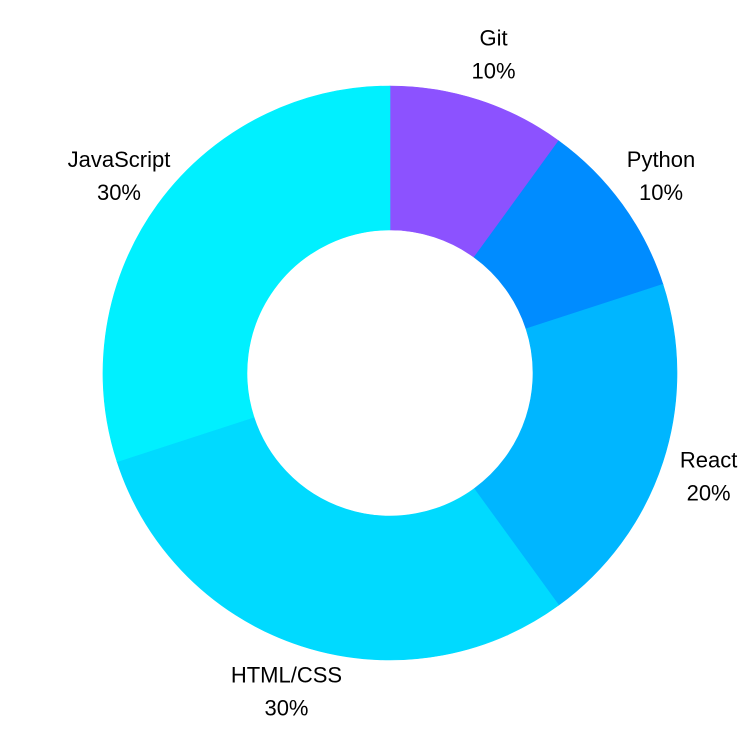 Image resolution: width=750 pixels, height=750 pixels. Describe the element at coordinates (575, 444) in the screenshot. I see `slice-react` at that location.